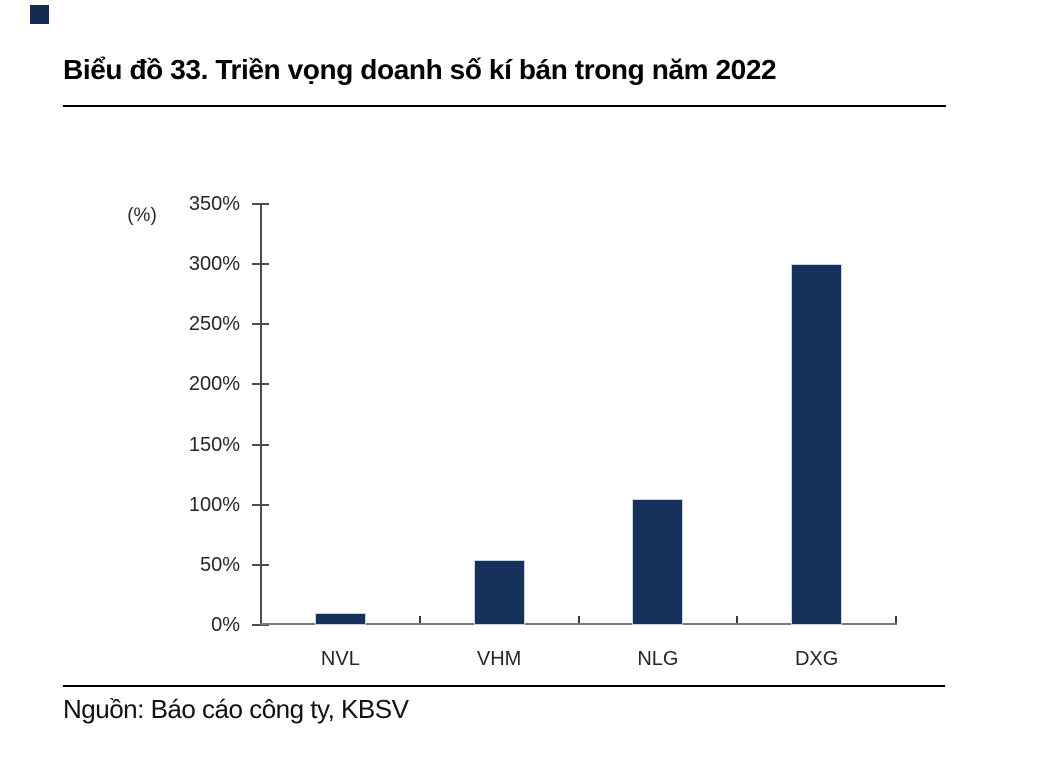  What do you see at coordinates (214, 204) in the screenshot?
I see `y-tick-label: 350%` at bounding box center [214, 204].